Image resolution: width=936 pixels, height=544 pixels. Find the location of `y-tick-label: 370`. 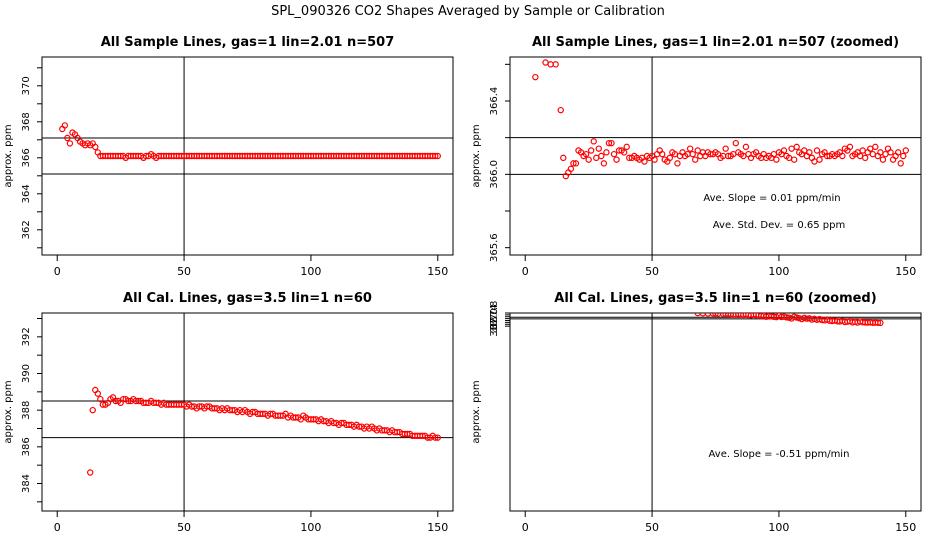

y-tick-label: 370 is located at coordinates (26, 85).